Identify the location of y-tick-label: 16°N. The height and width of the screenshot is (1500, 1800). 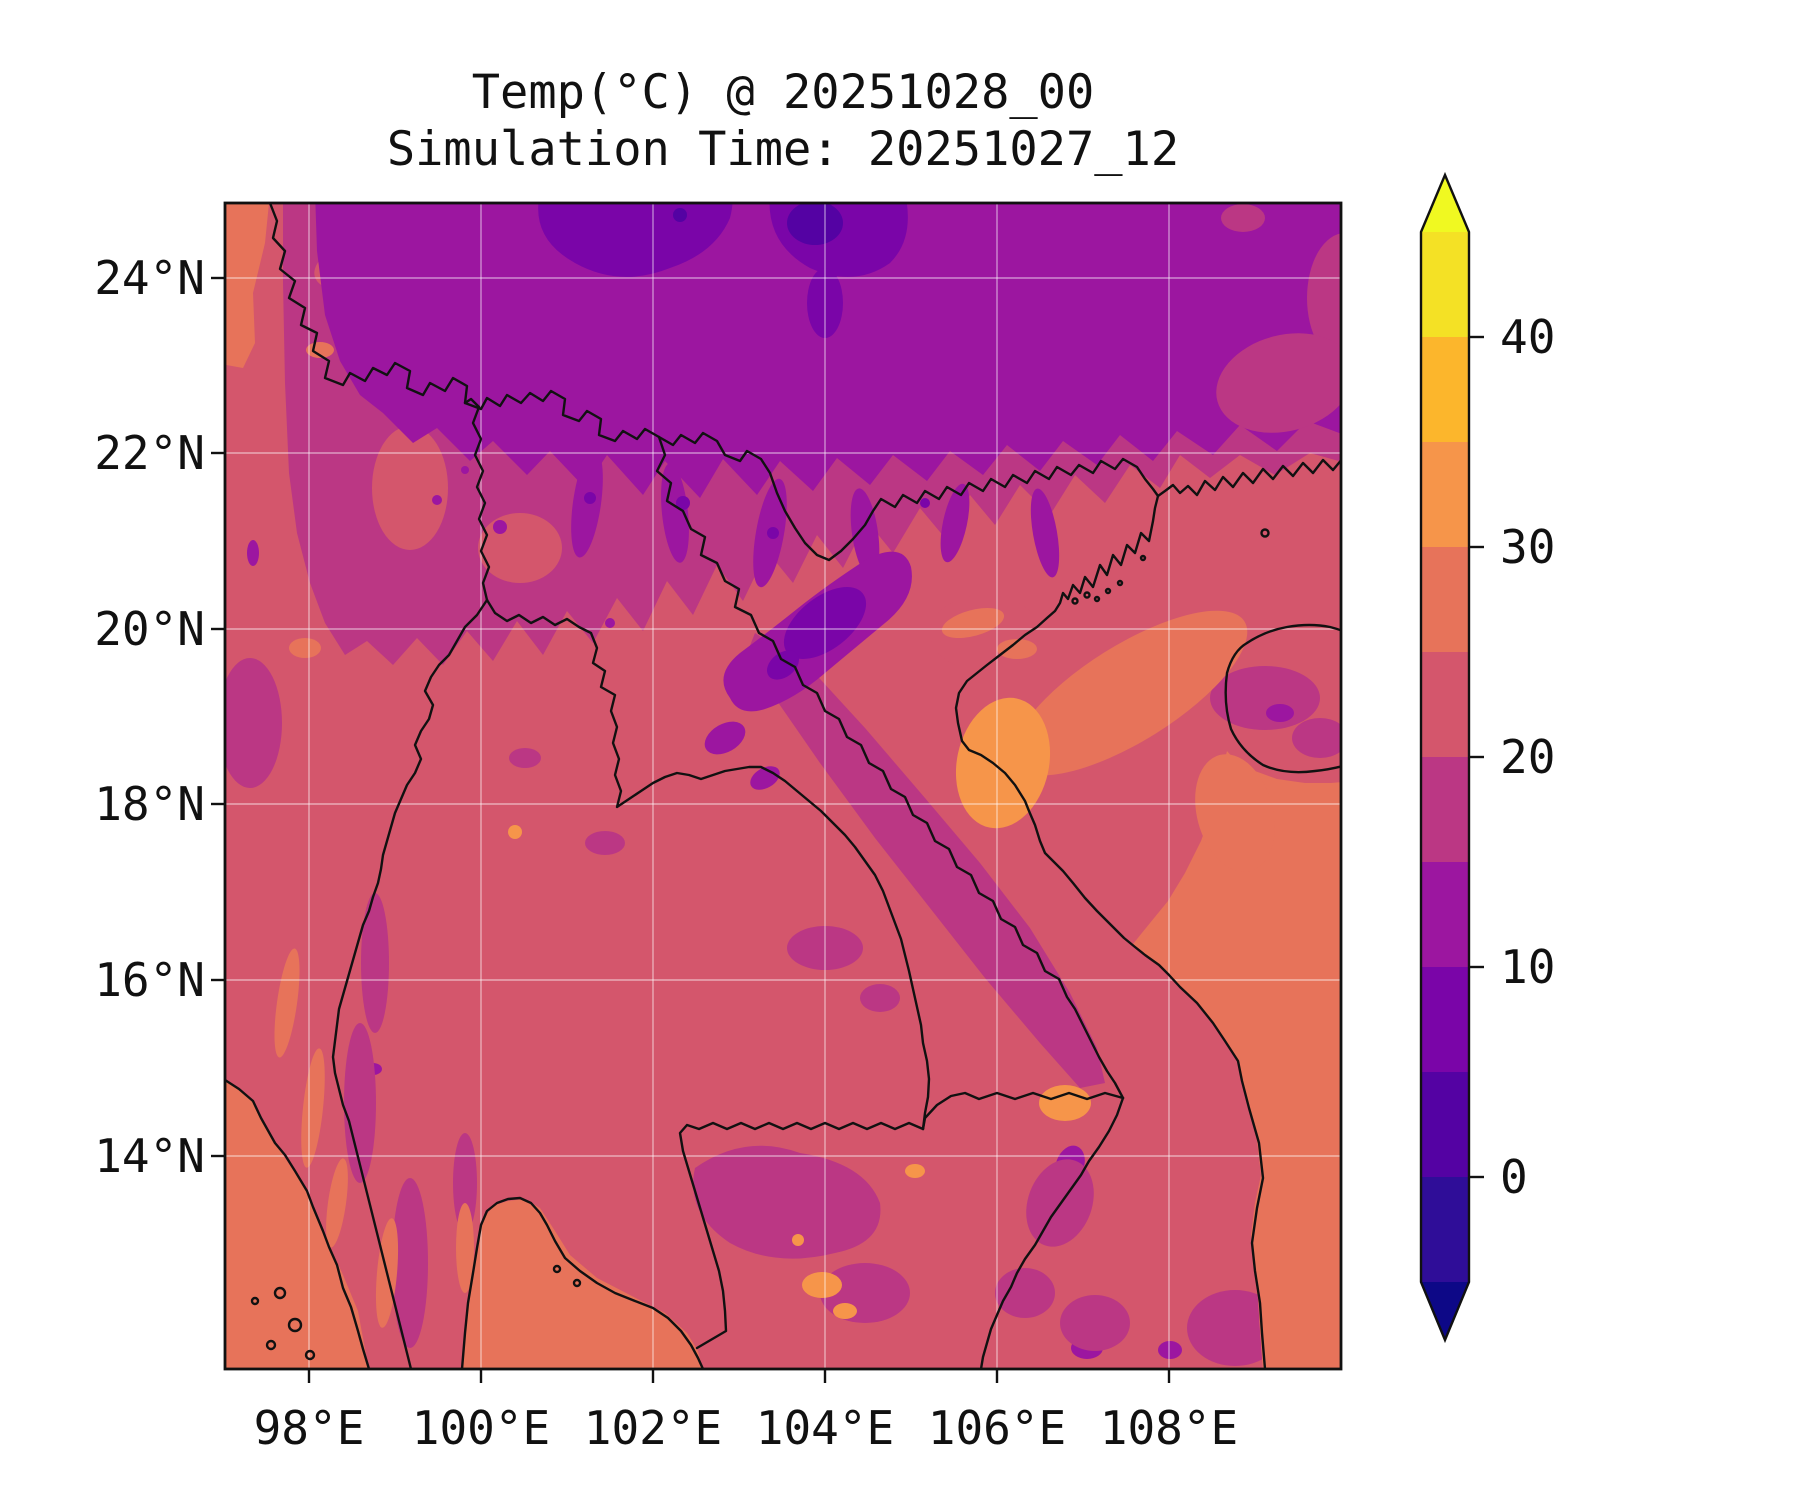
(149, 980).